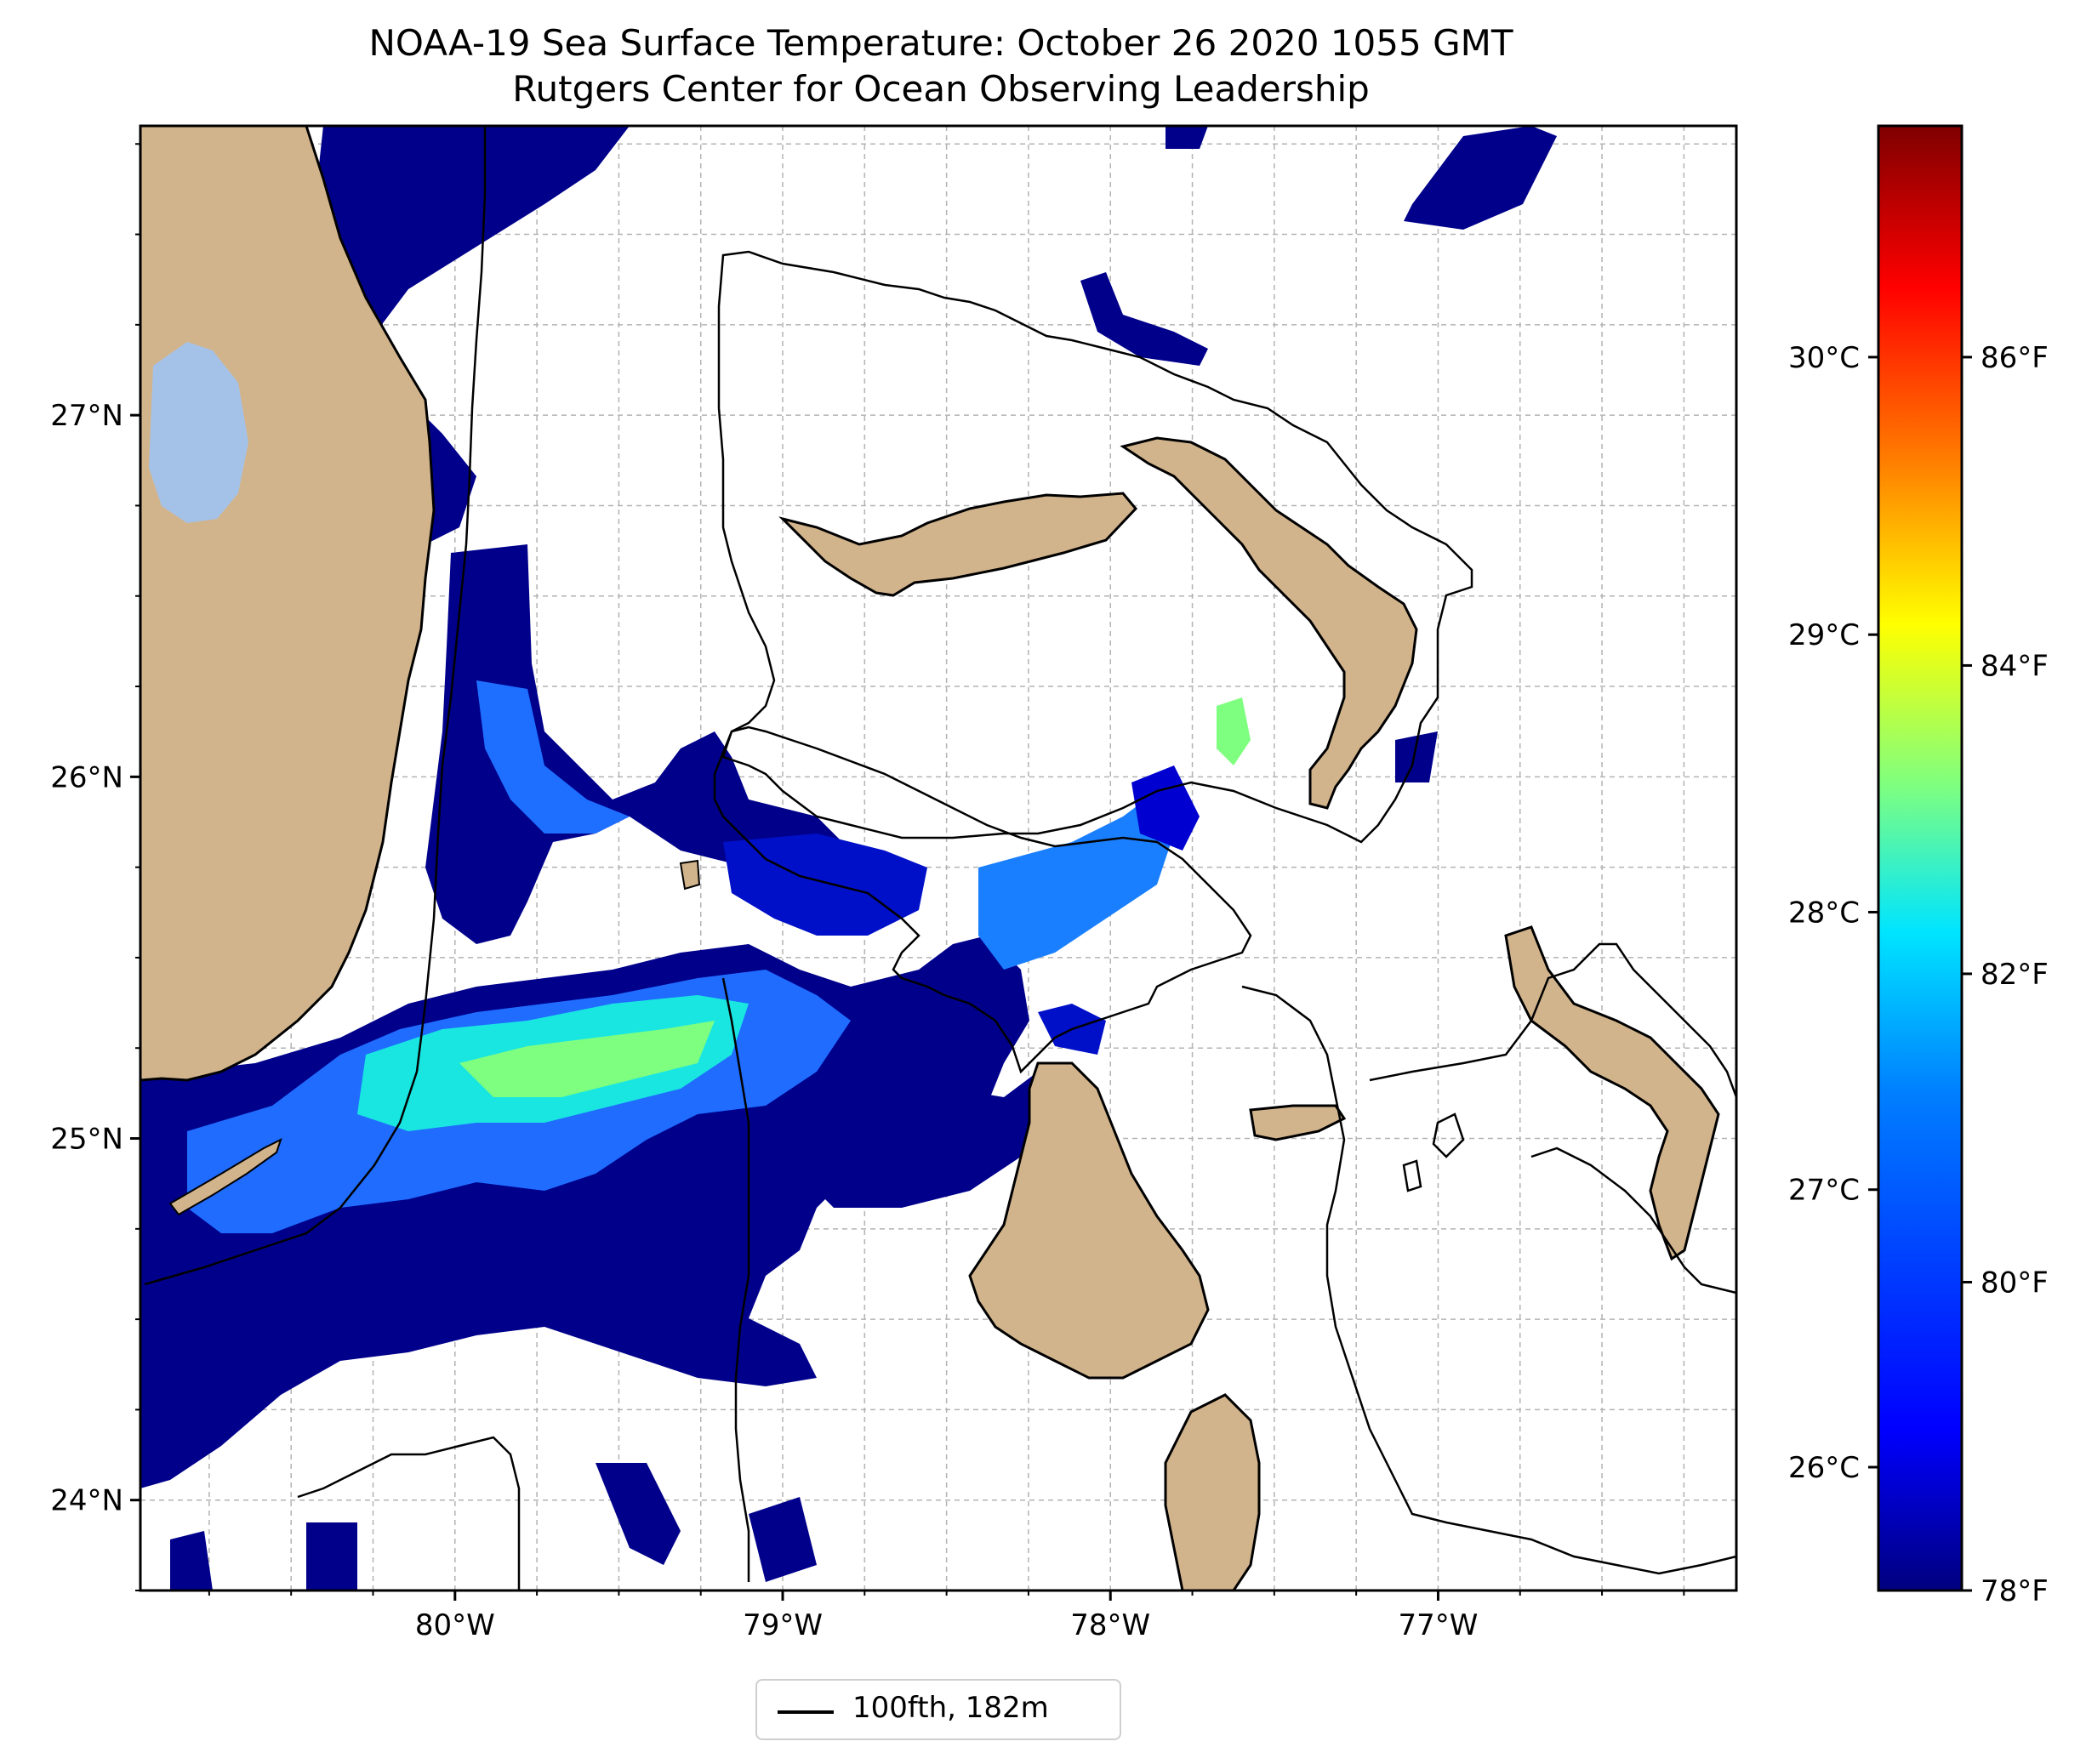 The width and height of the screenshot is (2086, 1764). I want to click on sst-patch-mid-channel, so click(825, 885).